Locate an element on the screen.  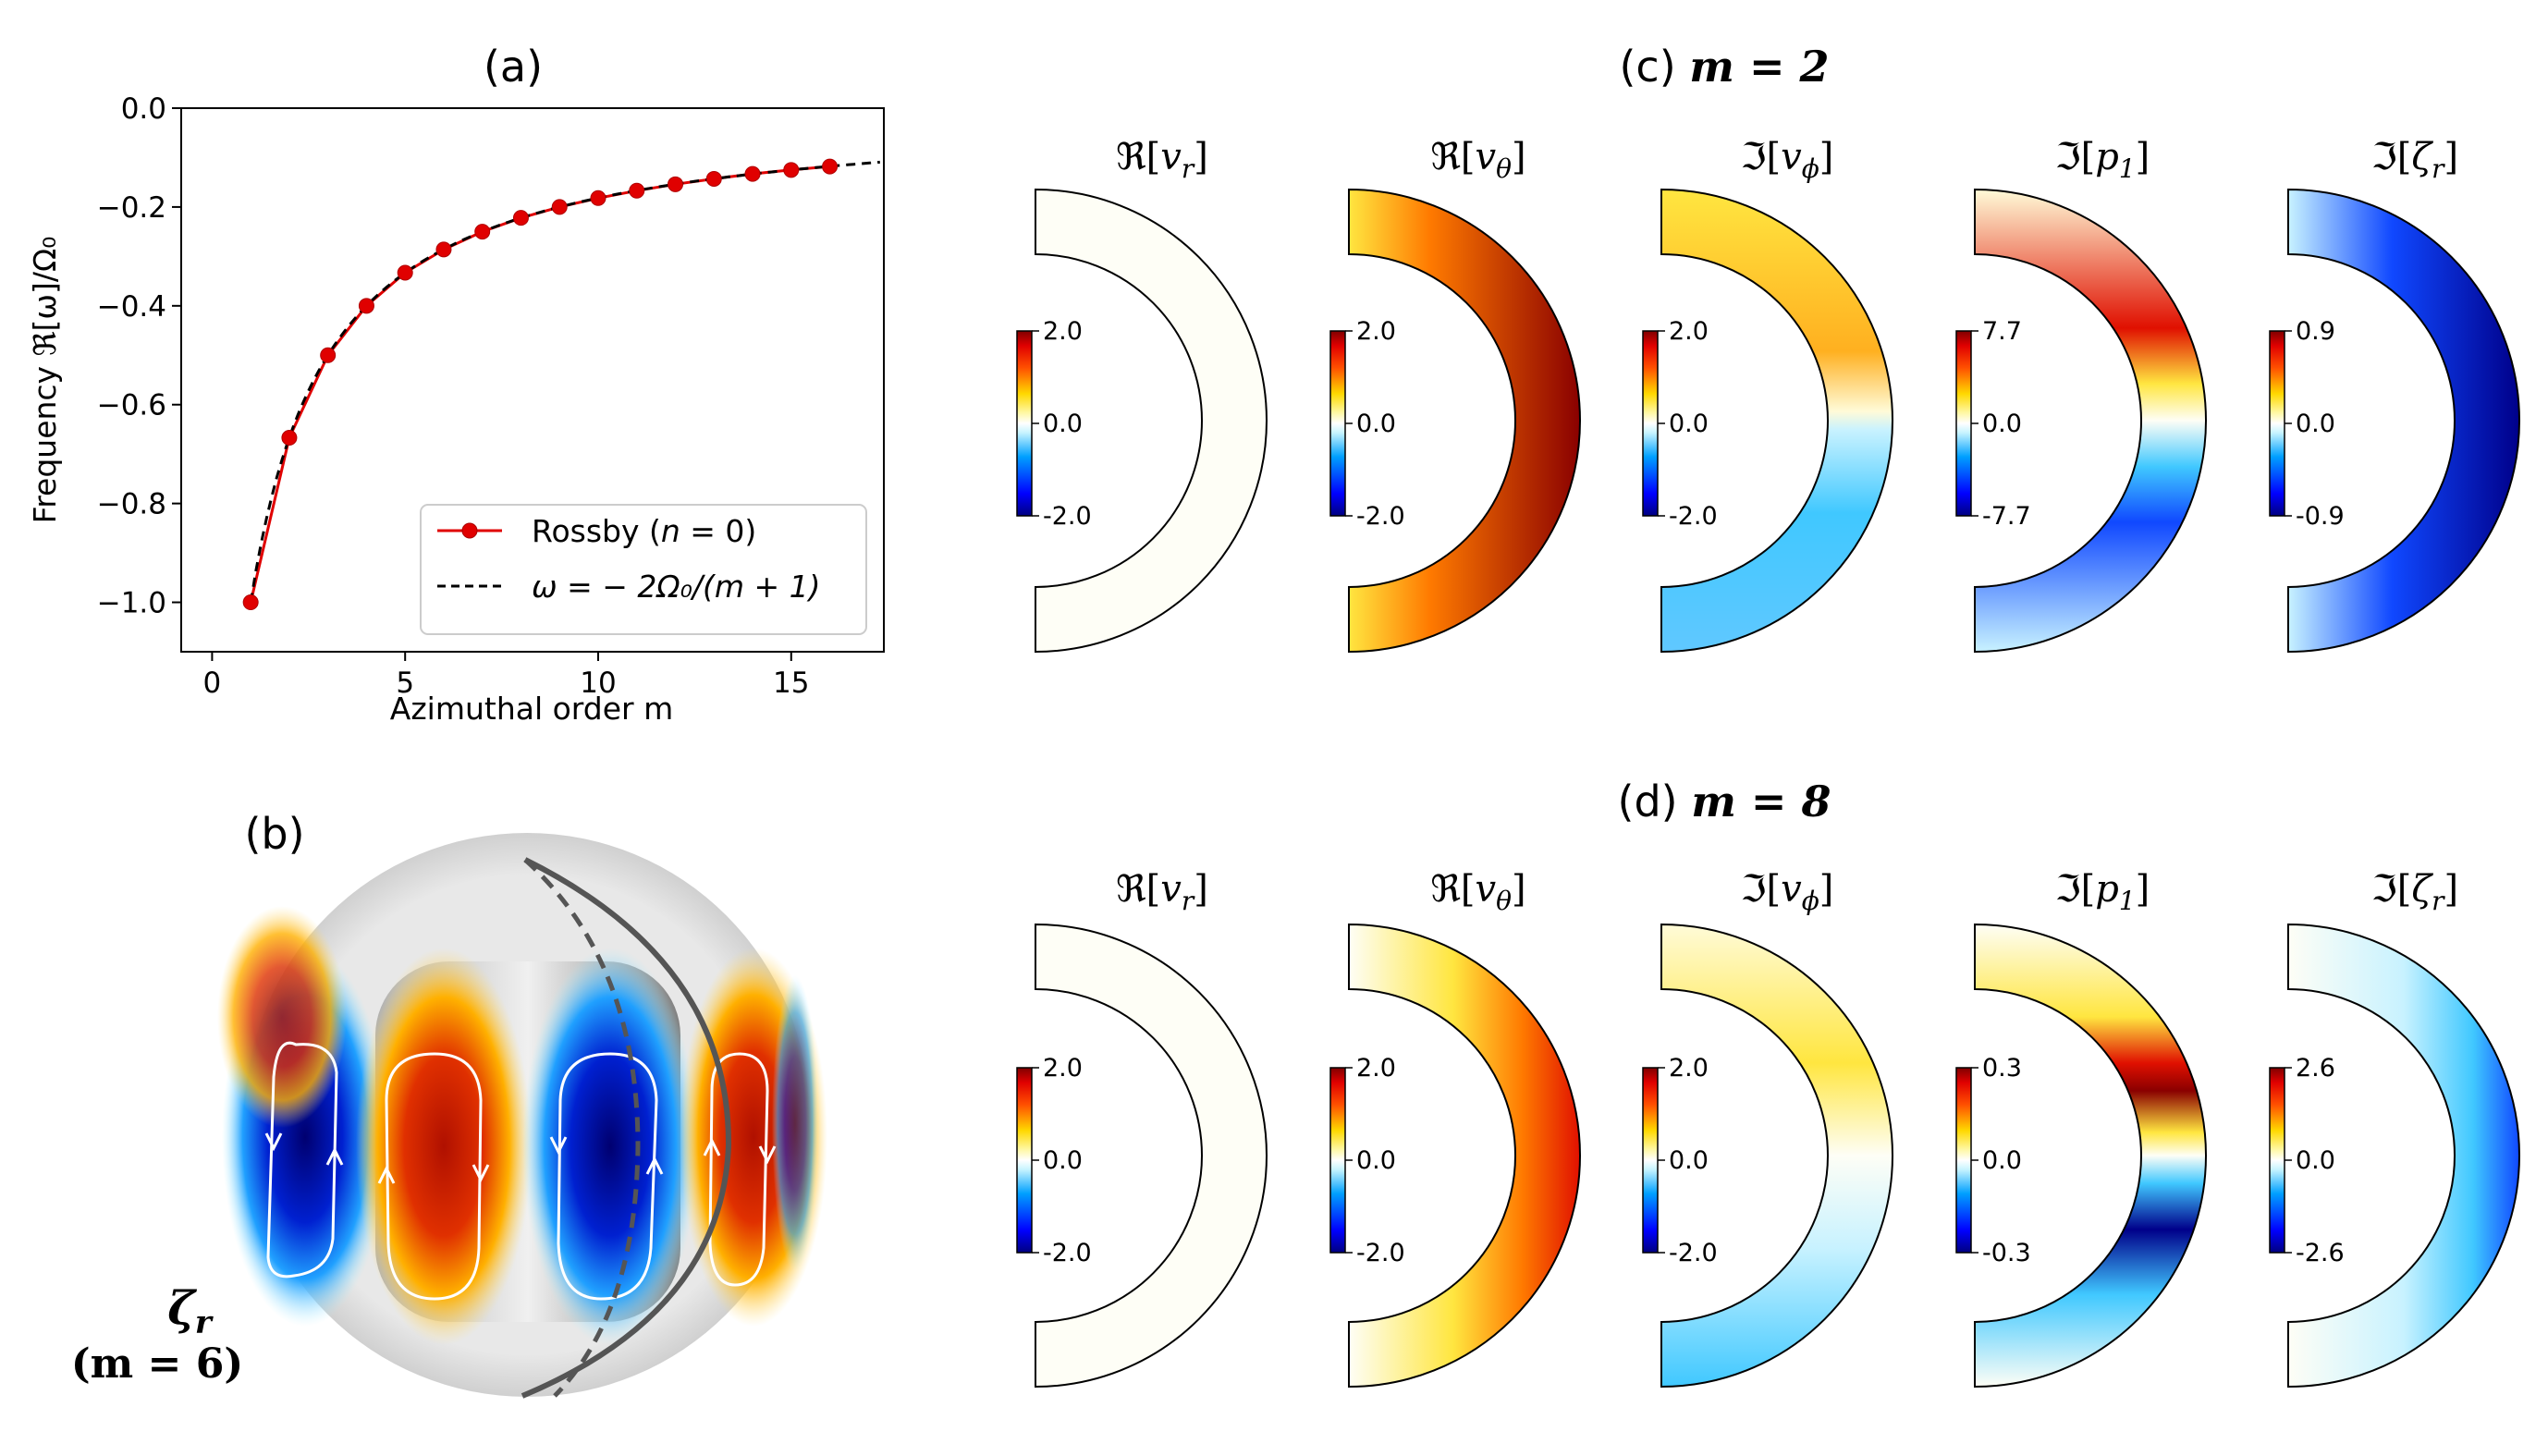
flow-arrow-3a is located at coordinates (559, 1146).